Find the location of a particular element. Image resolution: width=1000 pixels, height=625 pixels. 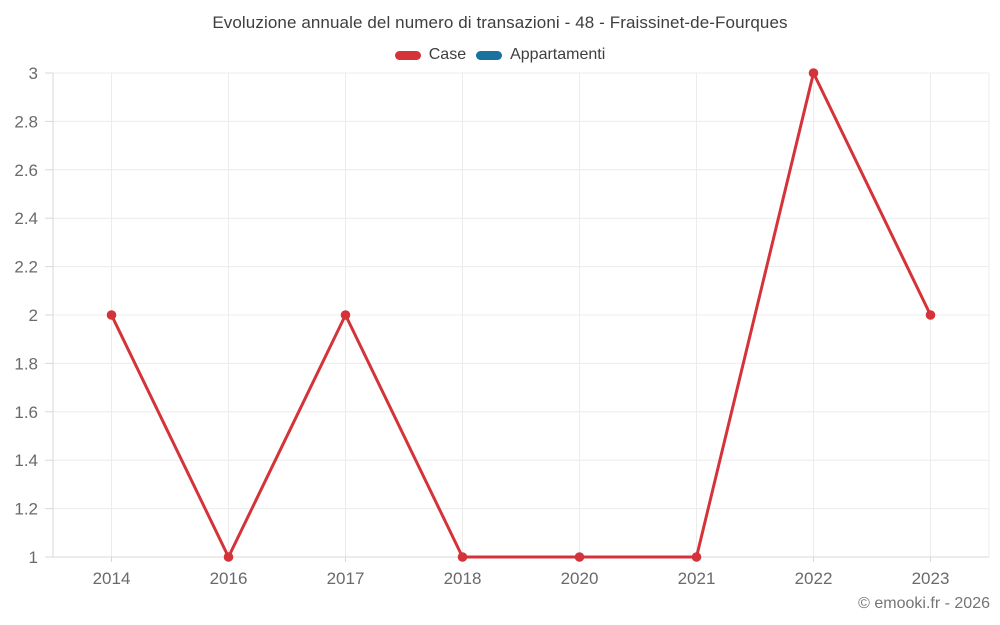

legend-swatch-appartamenti-icon is located at coordinates (489, 55).